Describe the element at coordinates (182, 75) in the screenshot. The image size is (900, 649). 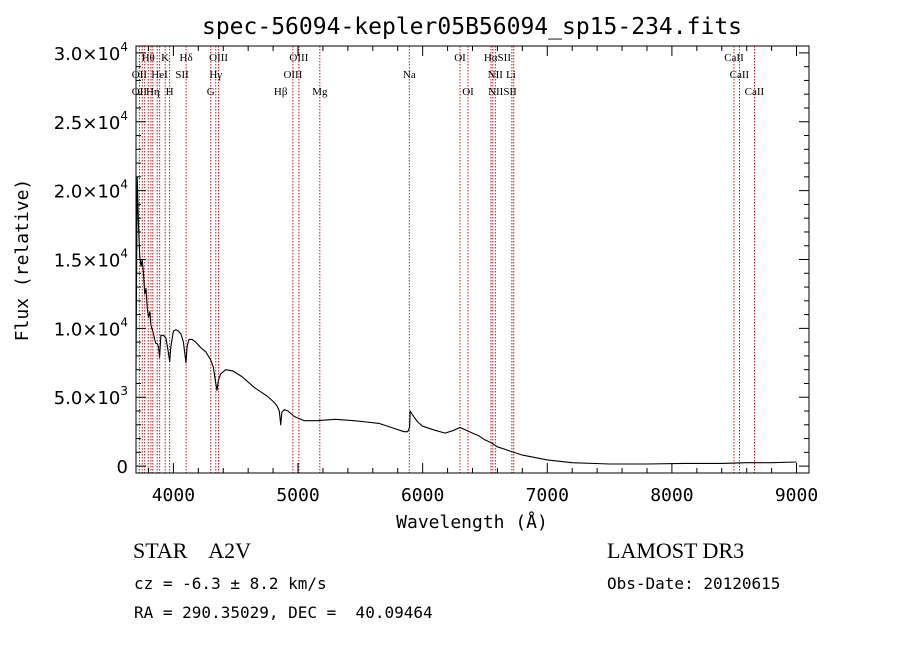
I see `line-label-10: SII` at that location.